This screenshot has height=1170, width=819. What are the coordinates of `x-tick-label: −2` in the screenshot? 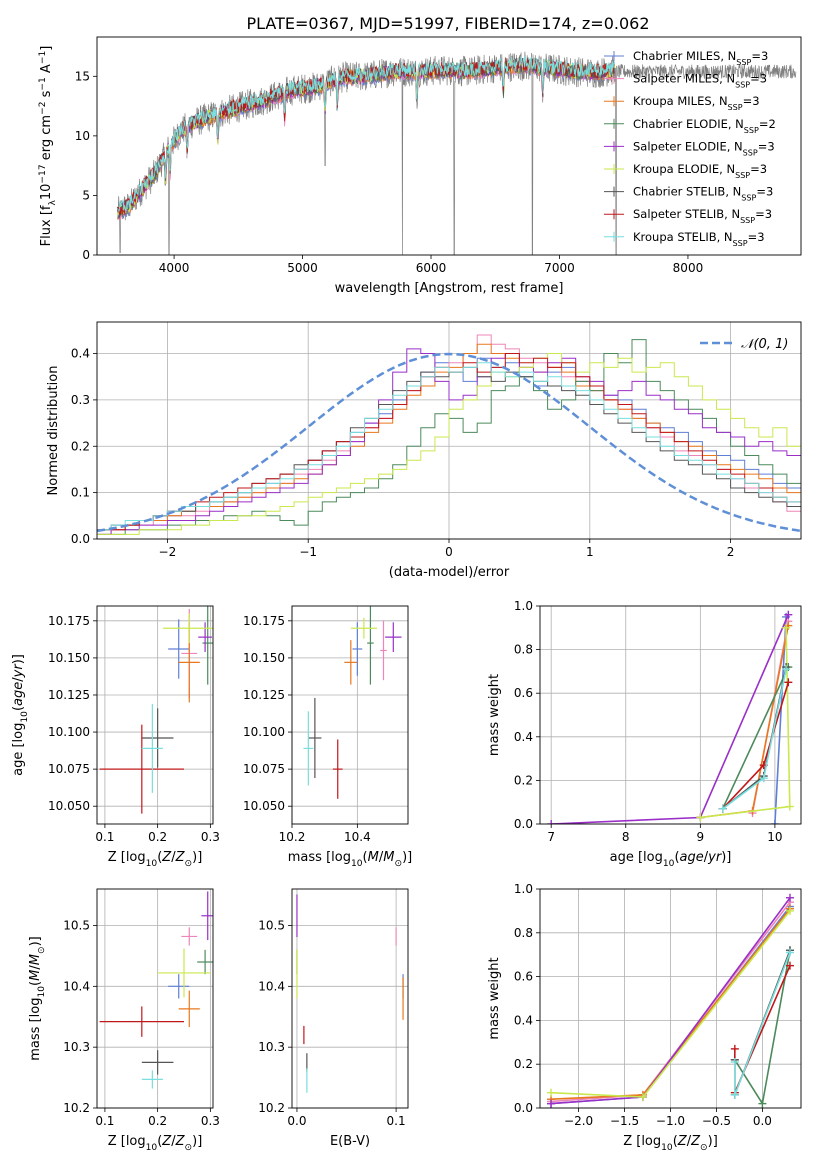 It's located at (168, 552).